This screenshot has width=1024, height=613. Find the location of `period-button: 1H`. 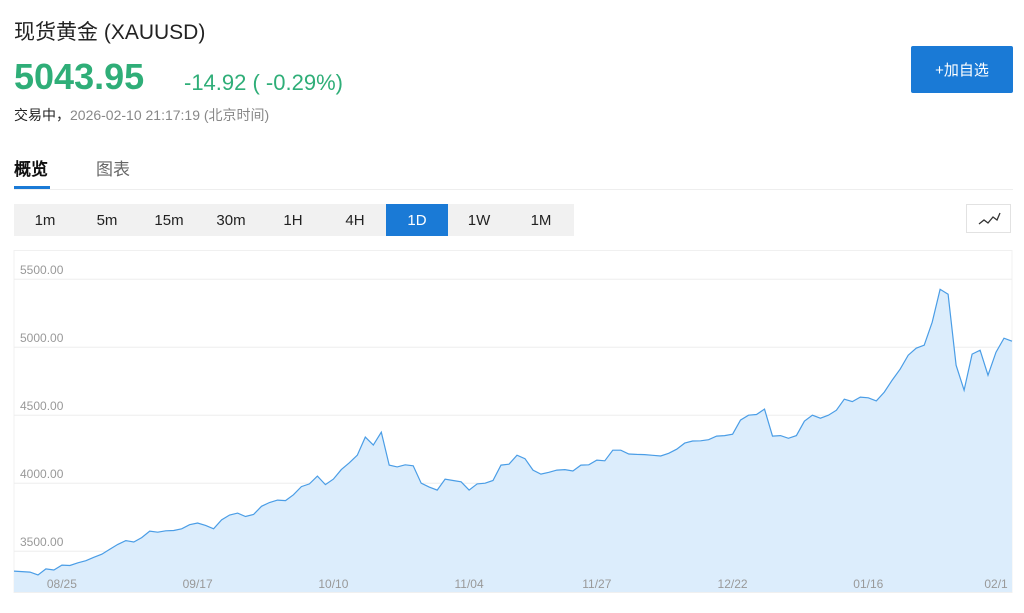

period-button: 1H is located at coordinates (293, 220).